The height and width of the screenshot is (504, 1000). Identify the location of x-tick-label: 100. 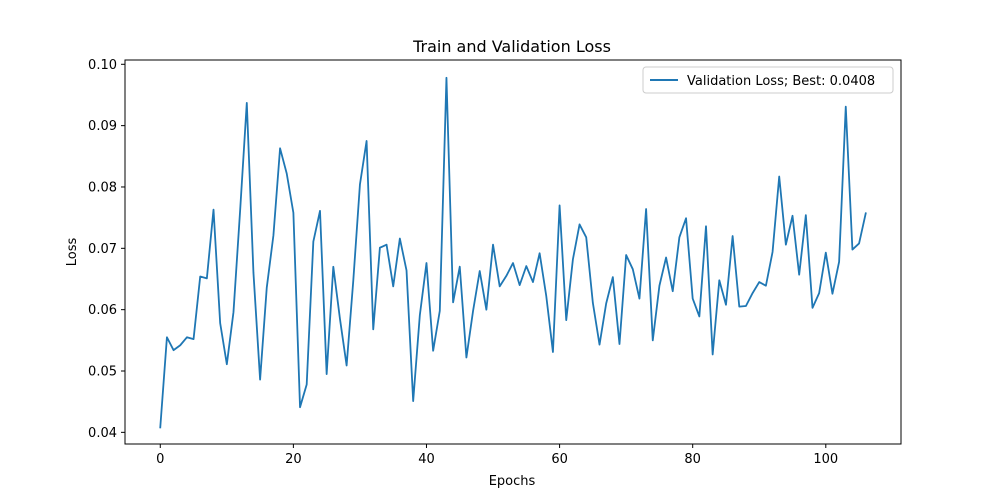
(825, 459).